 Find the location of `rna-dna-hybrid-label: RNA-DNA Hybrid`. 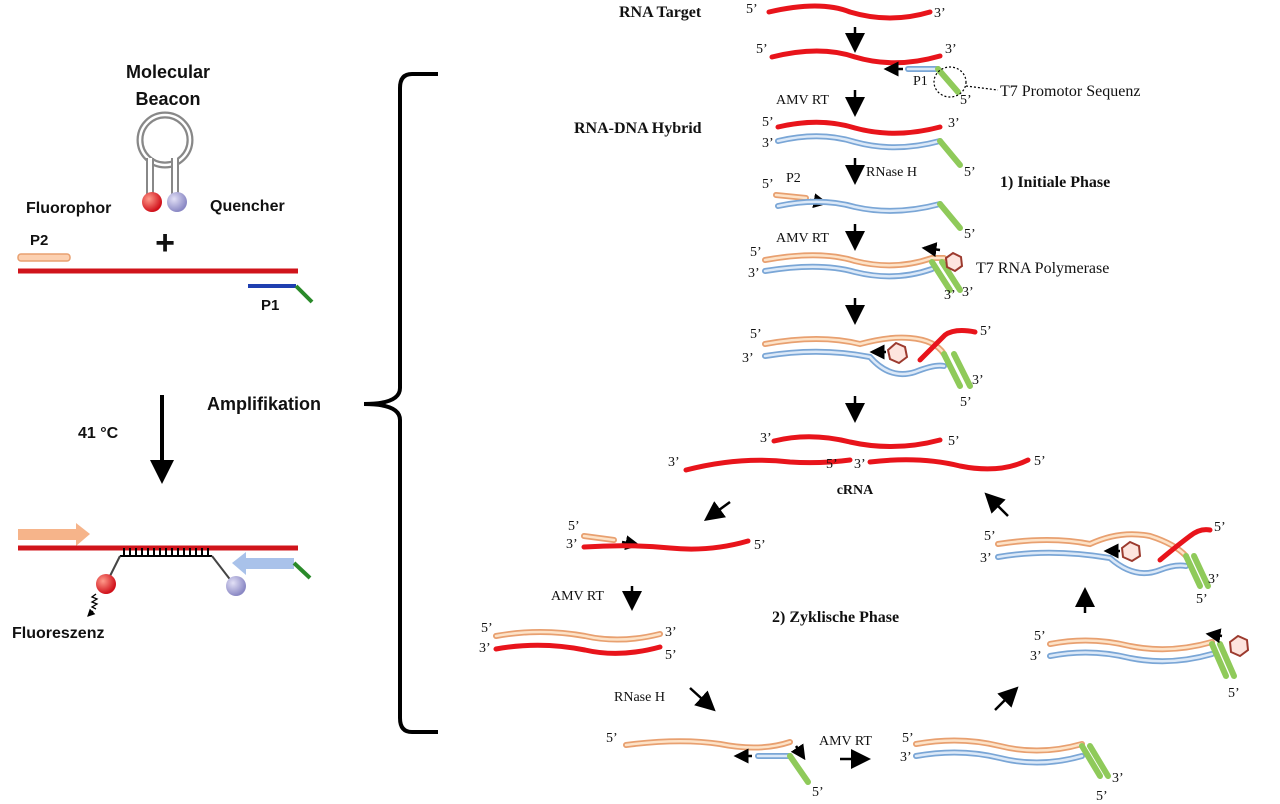

rna-dna-hybrid-label: RNA-DNA Hybrid is located at coordinates (638, 128).